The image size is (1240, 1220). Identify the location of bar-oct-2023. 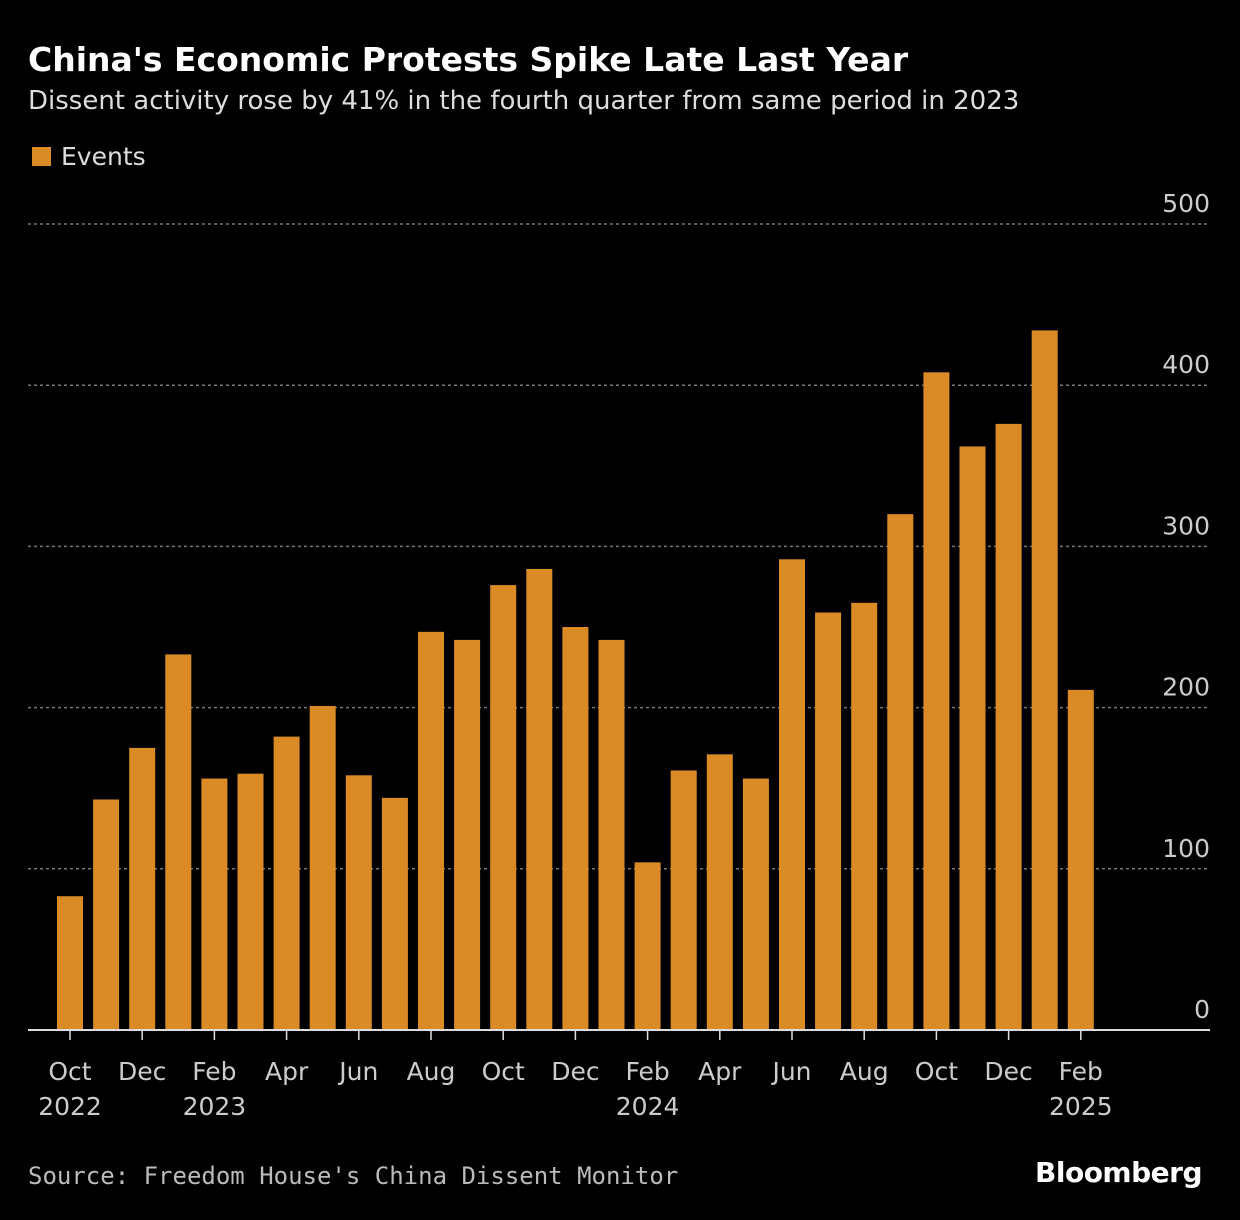
(503, 807).